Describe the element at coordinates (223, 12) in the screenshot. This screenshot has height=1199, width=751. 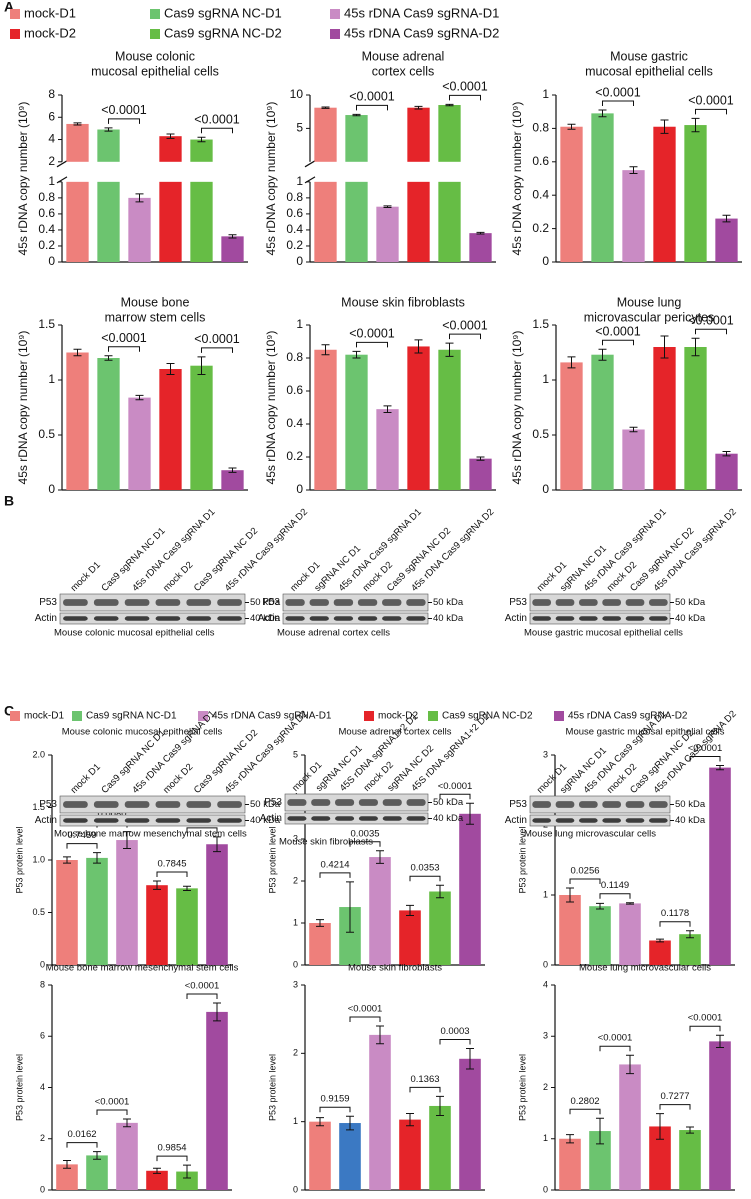
I see `legend-label: Cas9 sgRNA NC-D1` at that location.